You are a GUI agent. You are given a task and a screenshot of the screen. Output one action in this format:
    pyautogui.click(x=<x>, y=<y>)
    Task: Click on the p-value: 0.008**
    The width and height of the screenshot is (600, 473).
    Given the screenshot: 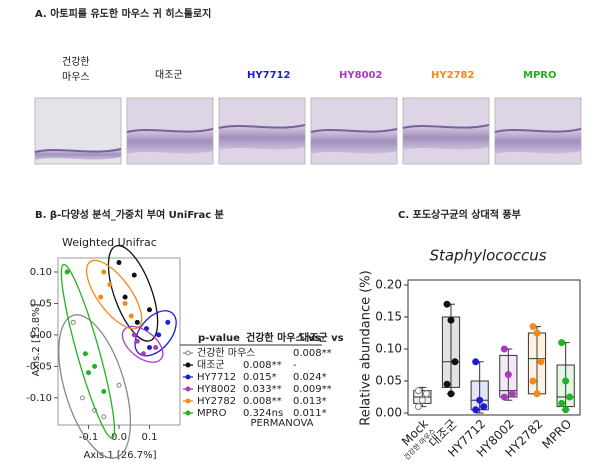 What is the action you would take?
    pyautogui.click(x=312, y=353)
    